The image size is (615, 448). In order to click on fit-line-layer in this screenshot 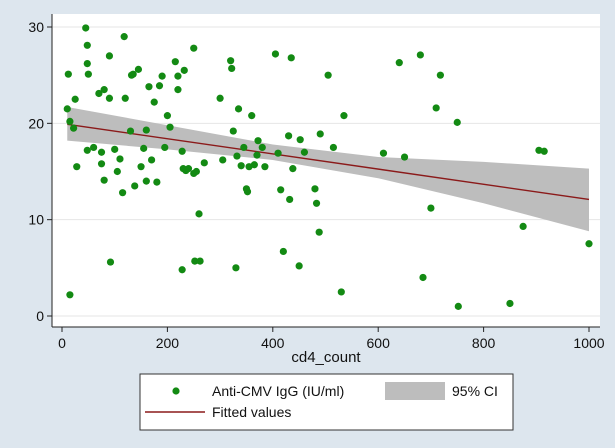, I will do `click(328, 162)`.